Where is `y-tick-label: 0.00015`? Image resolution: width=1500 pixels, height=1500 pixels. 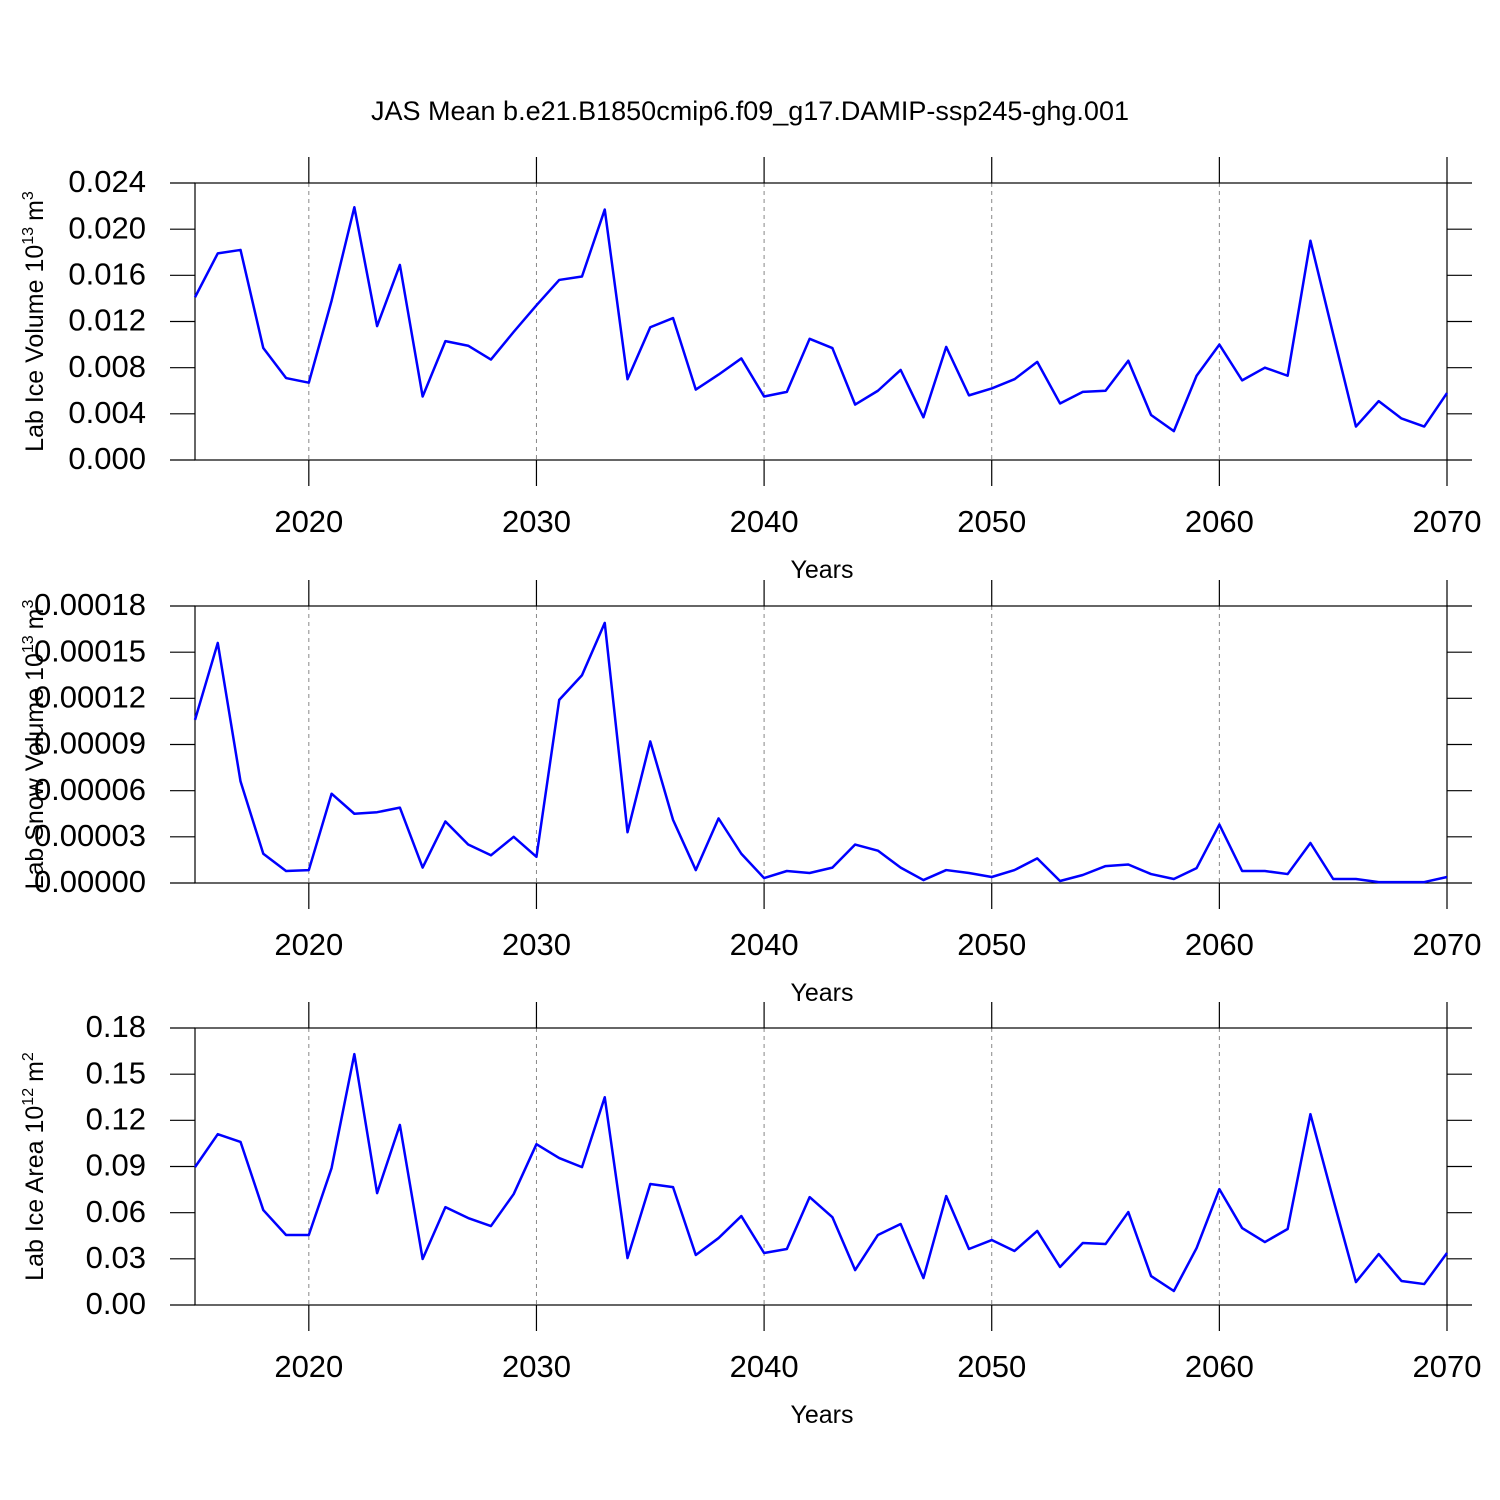 y-tick-label: 0.00015 is located at coordinates (90, 650).